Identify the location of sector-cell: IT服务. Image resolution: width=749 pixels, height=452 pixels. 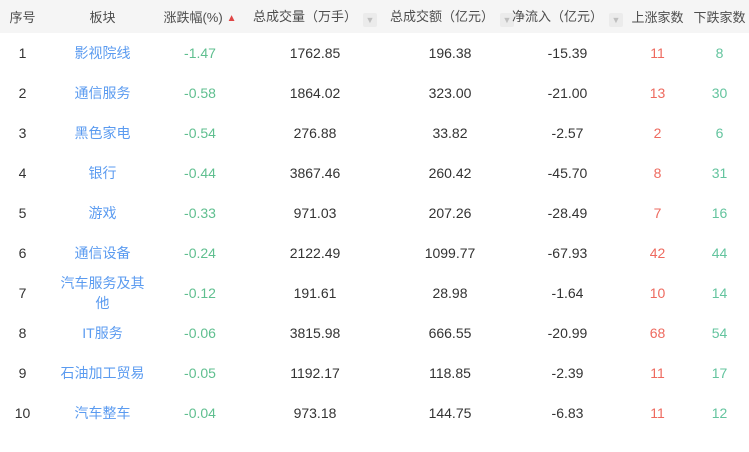
(102, 333).